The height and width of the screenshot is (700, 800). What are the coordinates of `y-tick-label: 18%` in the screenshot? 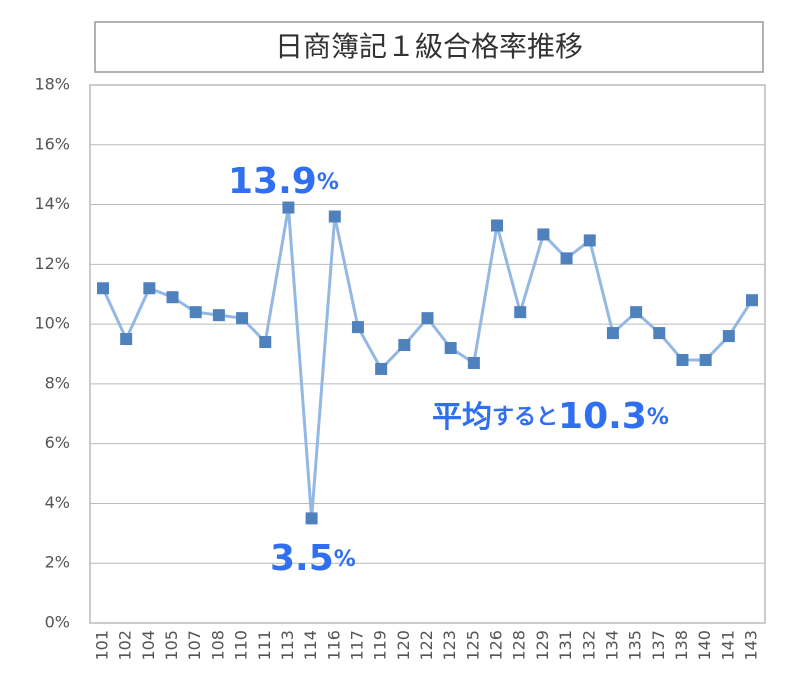 It's located at (52, 84).